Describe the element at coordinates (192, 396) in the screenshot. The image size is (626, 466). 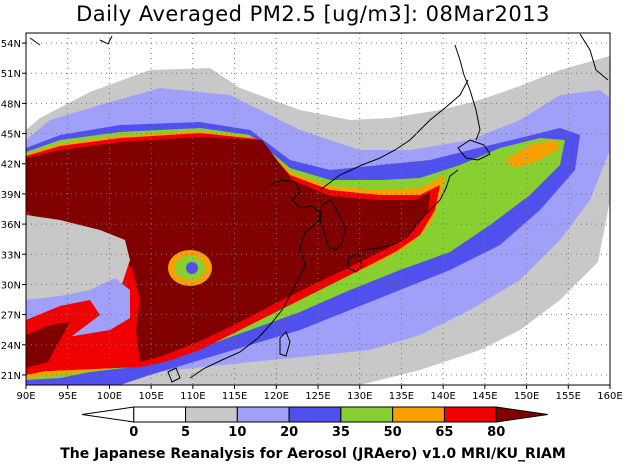
I see `lon-tick-label: 110E` at that location.